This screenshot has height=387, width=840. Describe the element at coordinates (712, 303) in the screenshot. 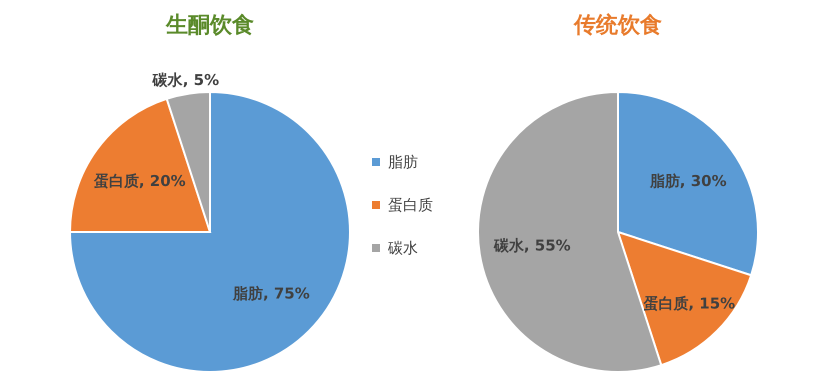

I see `data-label: , 15%` at that location.